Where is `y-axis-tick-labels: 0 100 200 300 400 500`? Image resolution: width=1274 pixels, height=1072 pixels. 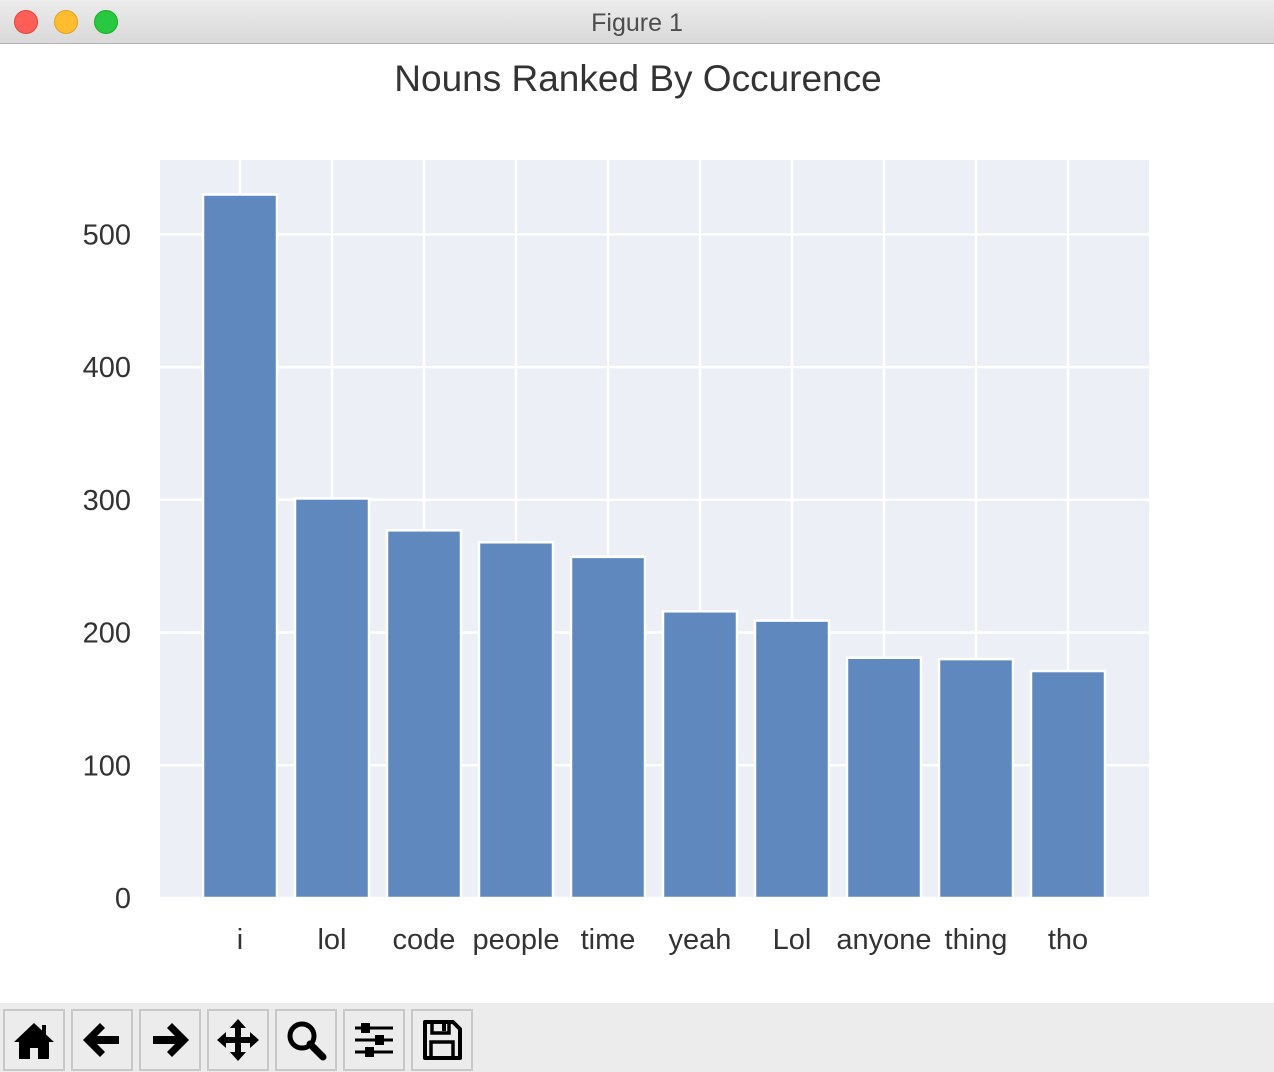 y-axis-tick-labels: 0 100 200 300 400 500 is located at coordinates (107, 567).